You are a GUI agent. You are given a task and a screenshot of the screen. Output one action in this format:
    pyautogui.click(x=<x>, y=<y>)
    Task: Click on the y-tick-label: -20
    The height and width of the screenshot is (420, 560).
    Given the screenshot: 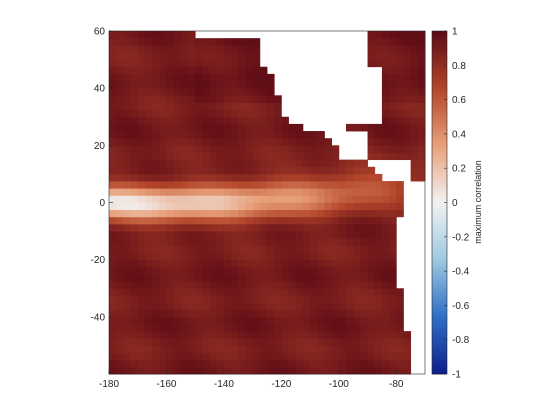 What is the action you would take?
    pyautogui.click(x=98, y=260)
    